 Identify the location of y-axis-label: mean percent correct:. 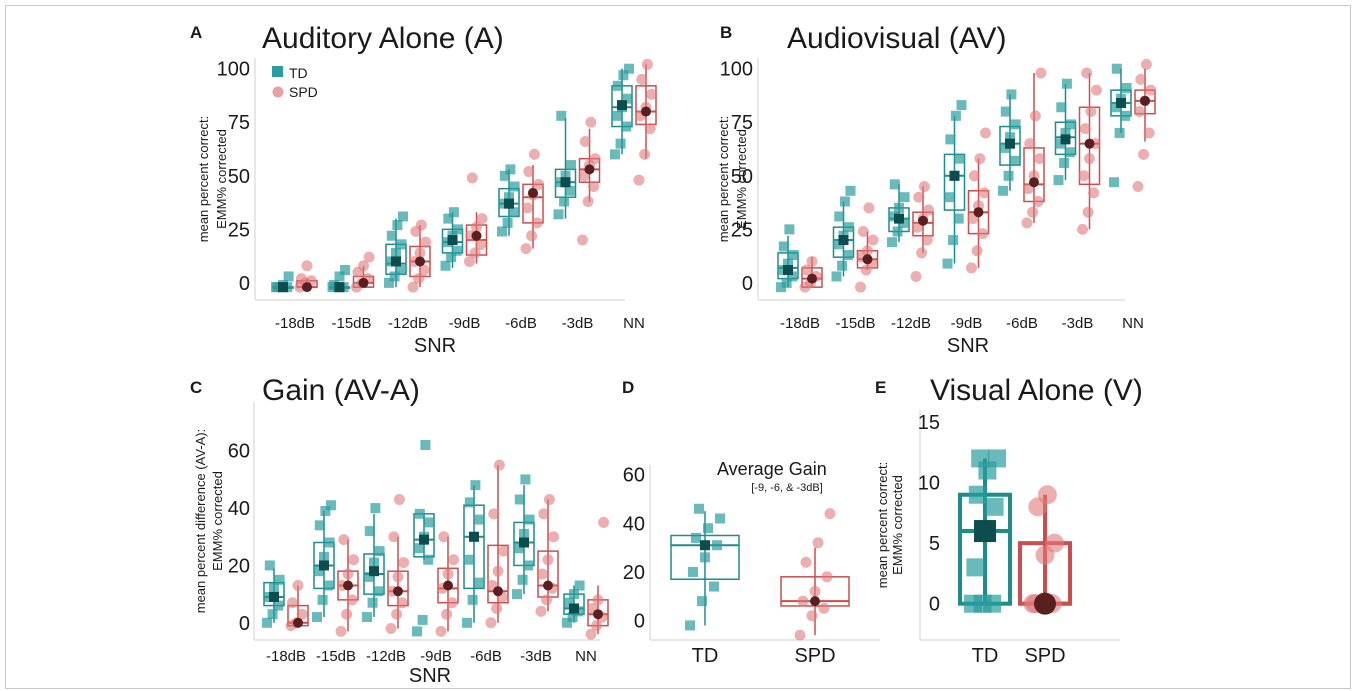
(882, 525).